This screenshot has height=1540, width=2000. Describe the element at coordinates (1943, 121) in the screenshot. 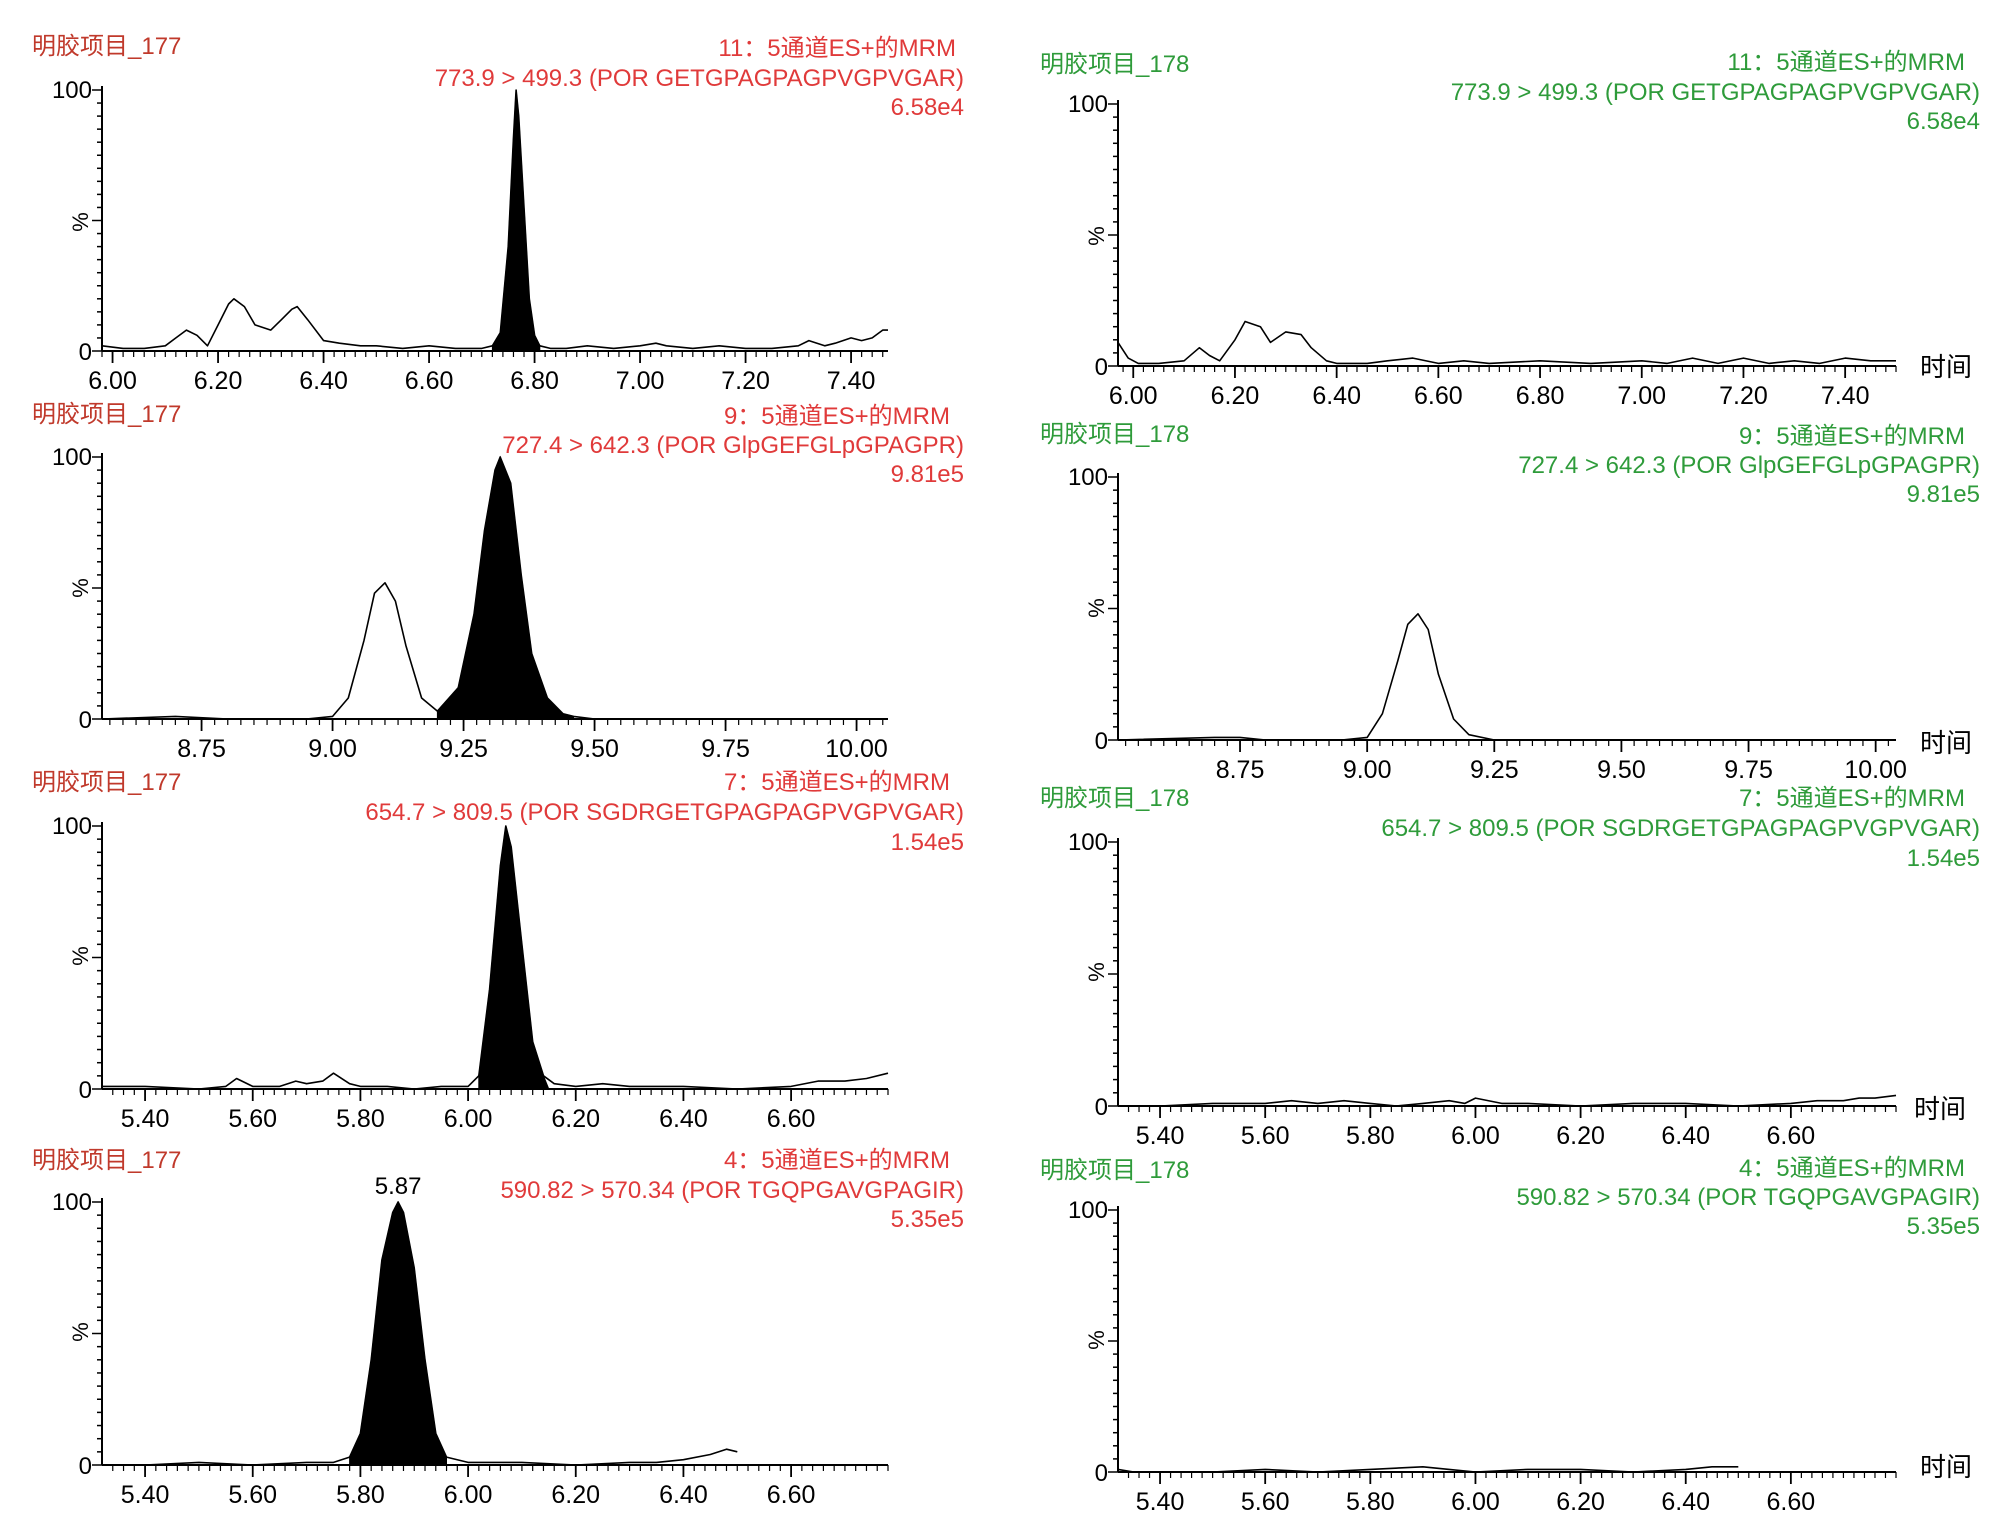

I see `intensity-label: 6.58e4` at that location.